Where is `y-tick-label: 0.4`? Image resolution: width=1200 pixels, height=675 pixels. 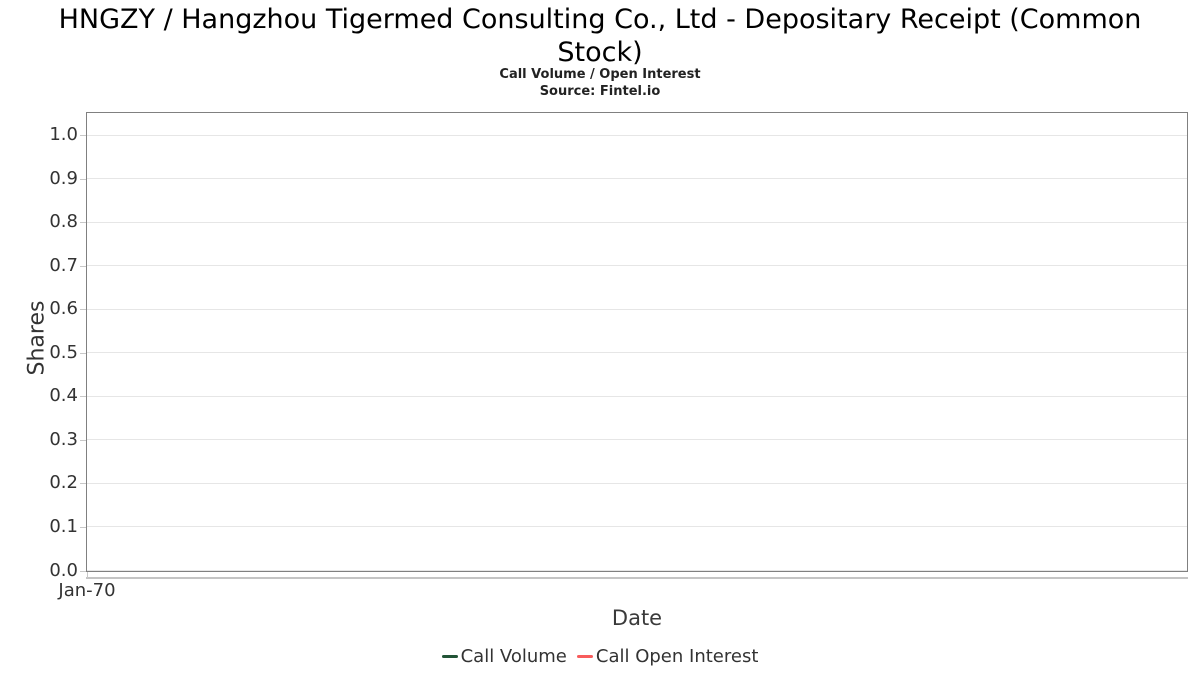 y-tick-label: 0.4 is located at coordinates (63, 396).